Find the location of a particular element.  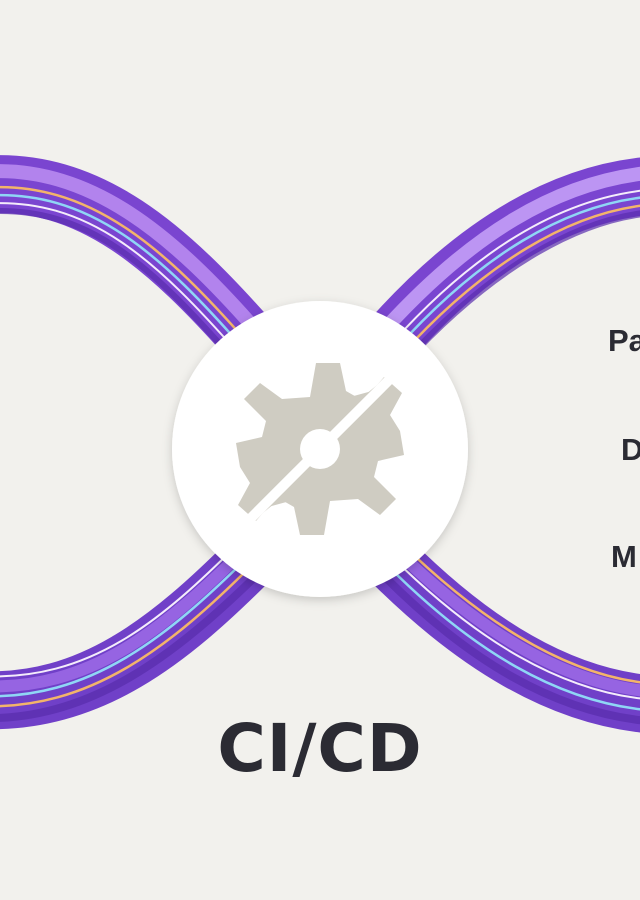

side-label-2: D is located at coordinates (630, 449).